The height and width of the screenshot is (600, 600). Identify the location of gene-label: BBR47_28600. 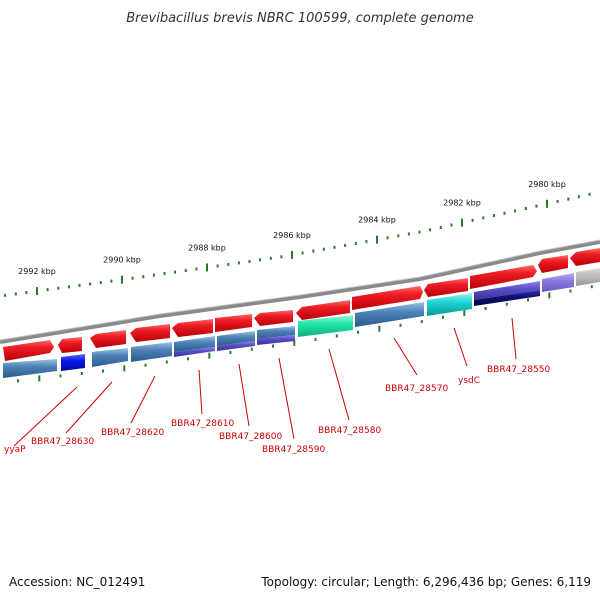
(250, 437).